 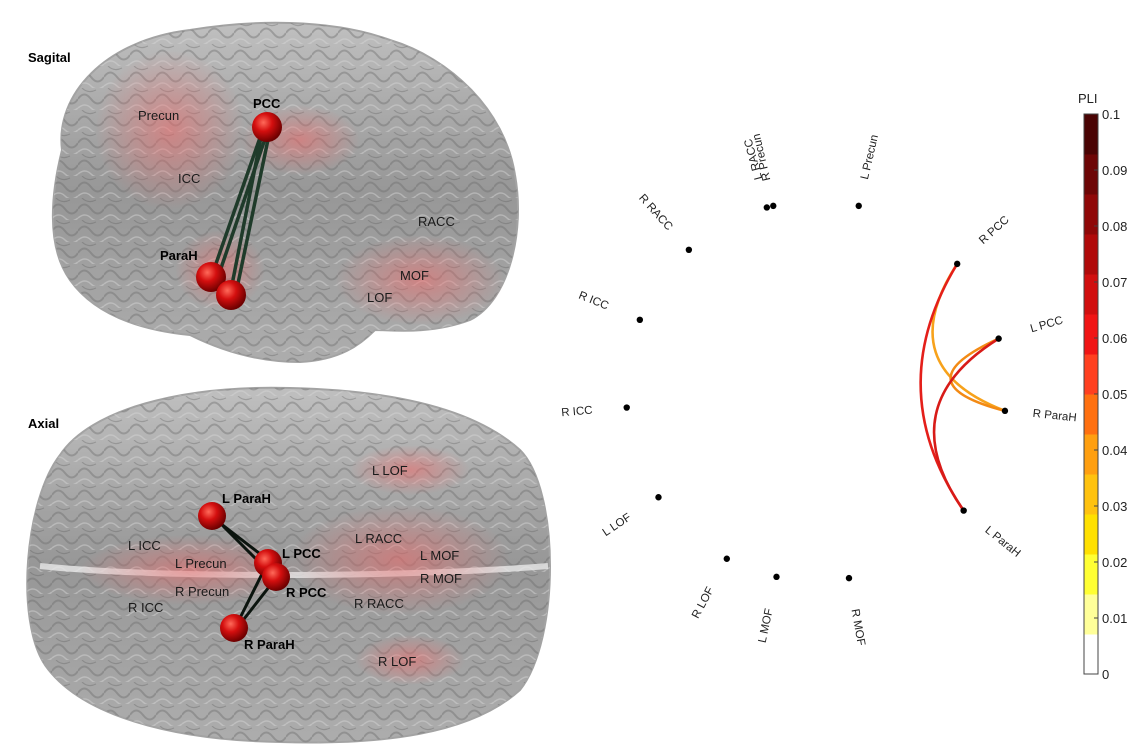 I want to click on axial-label-l-racc: L RACC, so click(x=378, y=538).